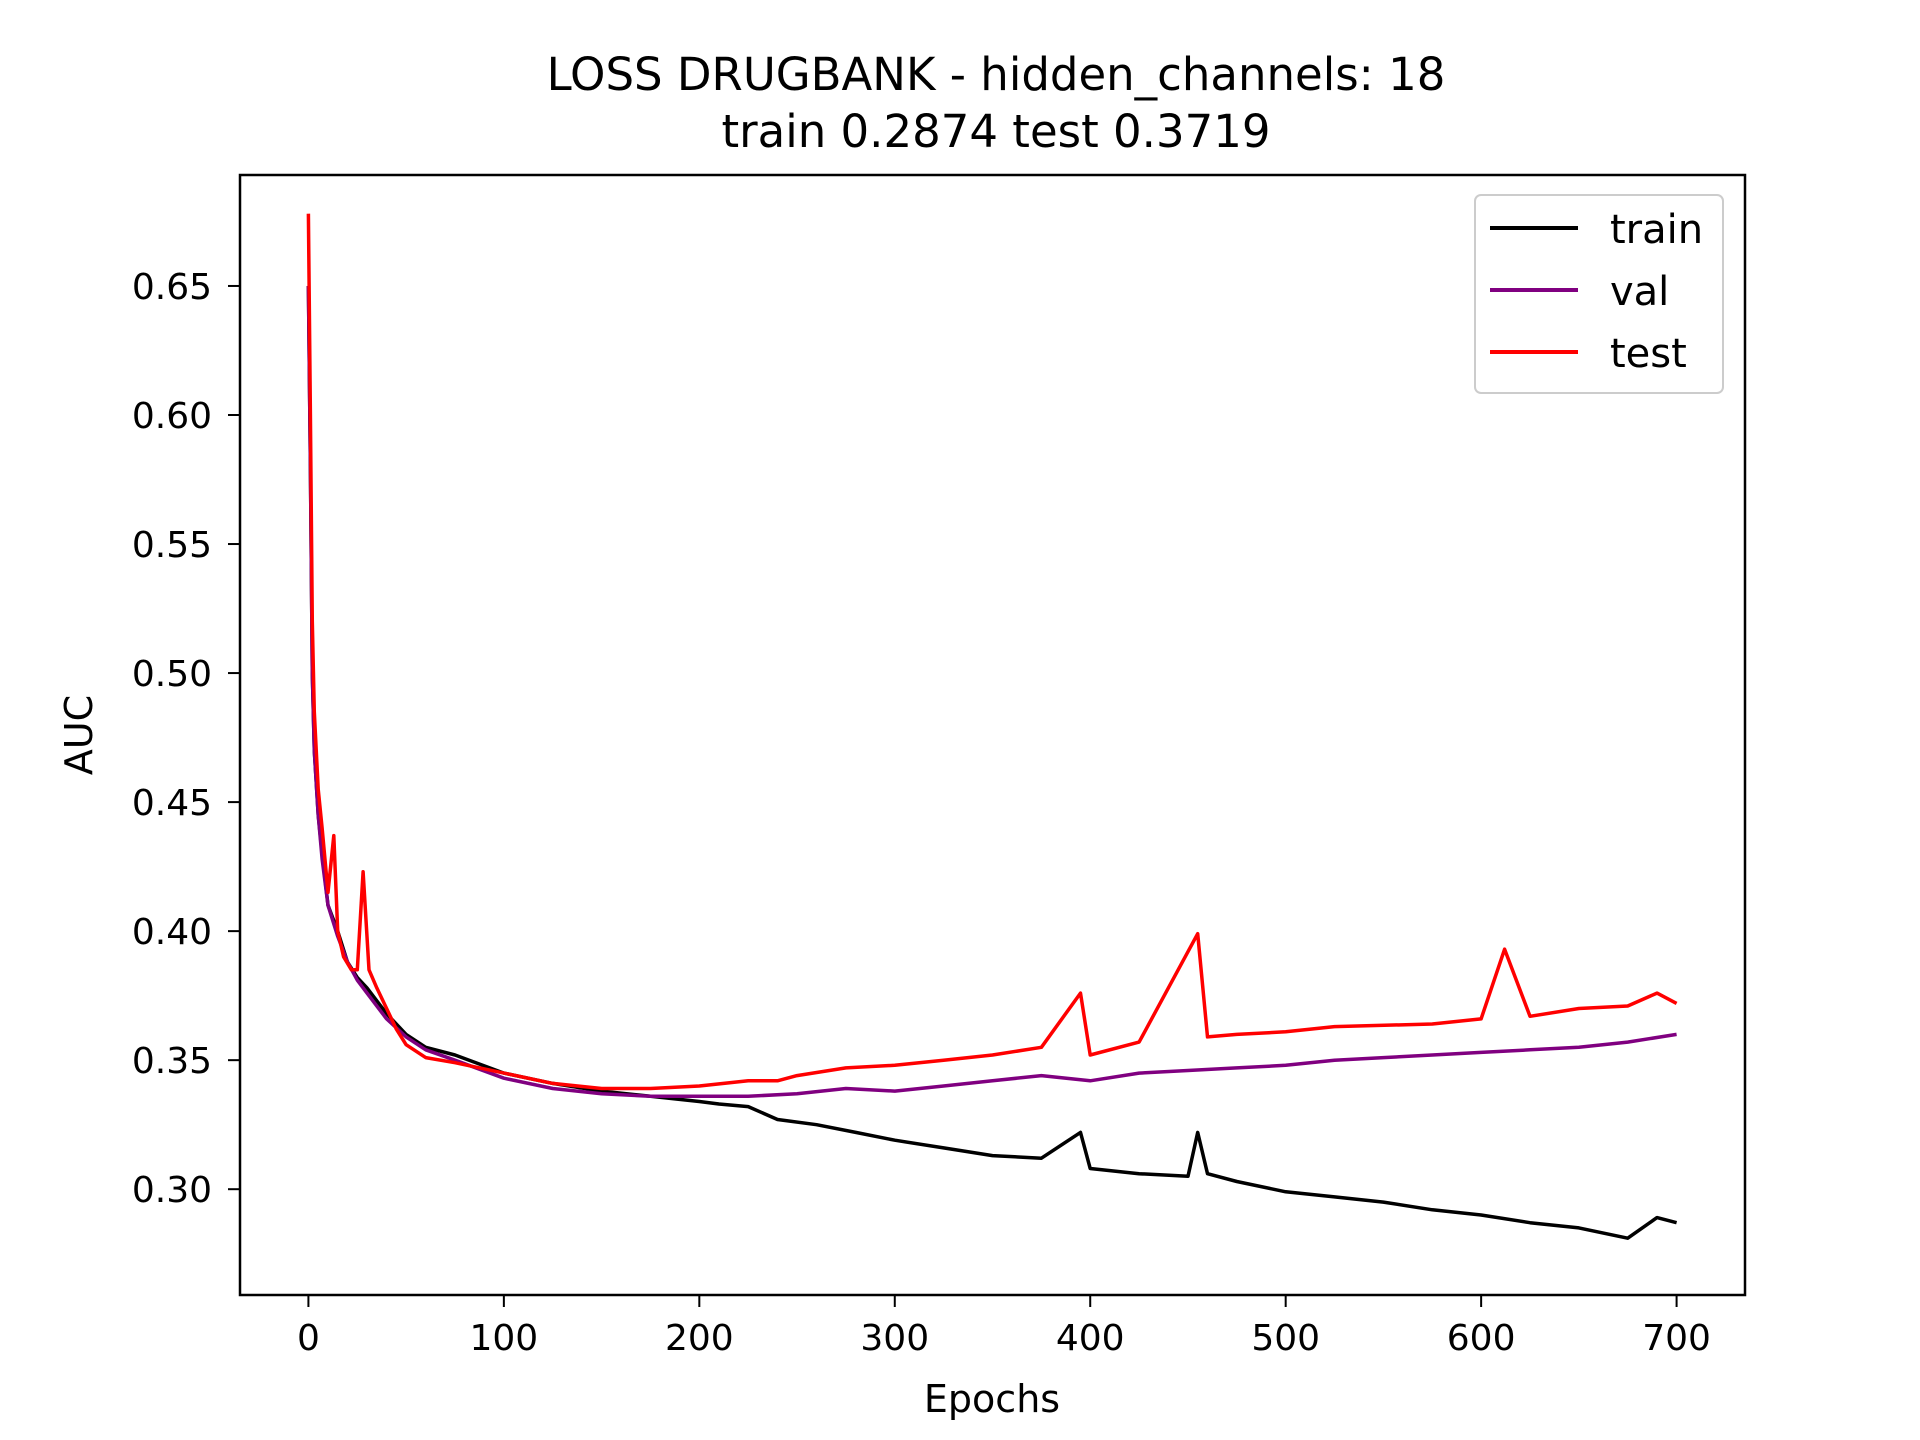 The width and height of the screenshot is (1920, 1440). Describe the element at coordinates (992, 1399) in the screenshot. I see `x-axis-label: Epochs` at that location.